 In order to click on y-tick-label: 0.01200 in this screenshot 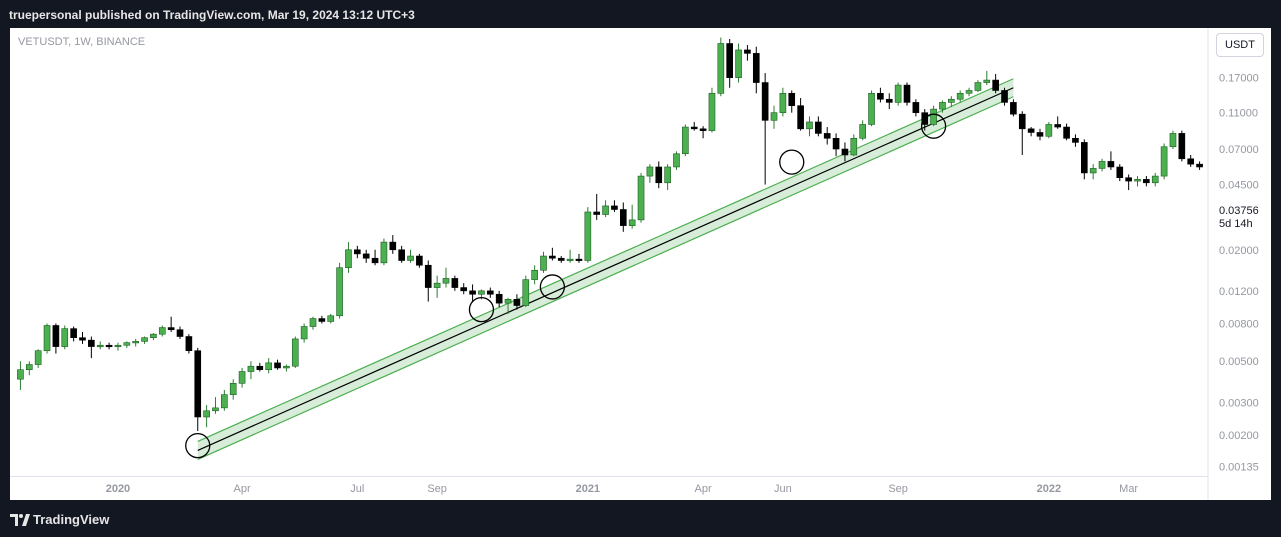, I will do `click(1239, 292)`.